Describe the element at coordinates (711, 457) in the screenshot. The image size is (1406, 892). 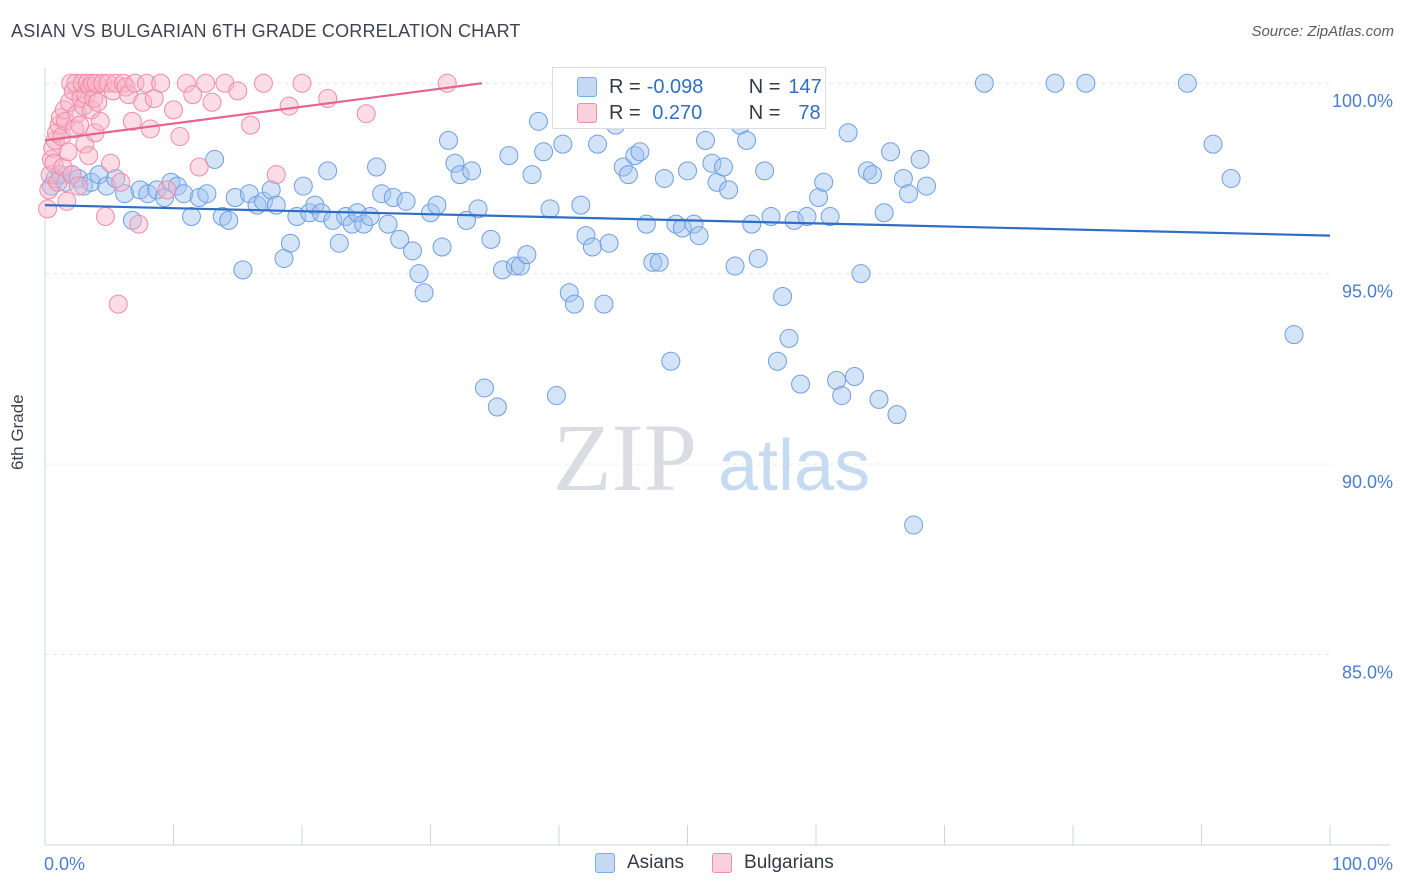
I see `watermark: ZIP atlas` at that location.